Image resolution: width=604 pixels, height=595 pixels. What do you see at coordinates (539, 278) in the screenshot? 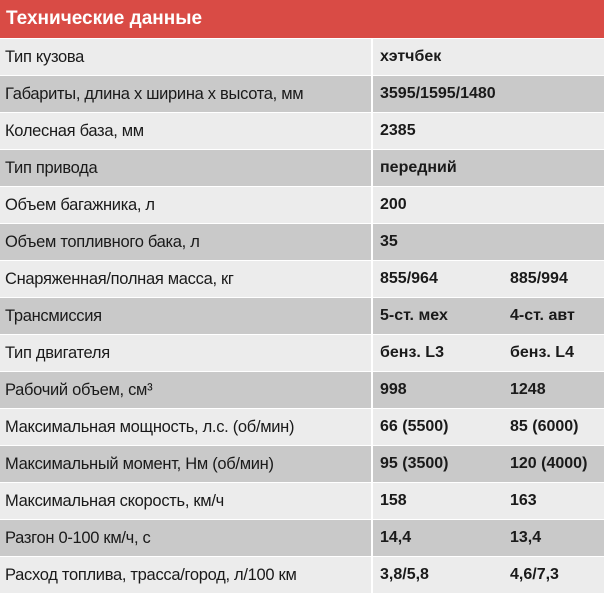
I see `row-value: 885/994` at bounding box center [539, 278].